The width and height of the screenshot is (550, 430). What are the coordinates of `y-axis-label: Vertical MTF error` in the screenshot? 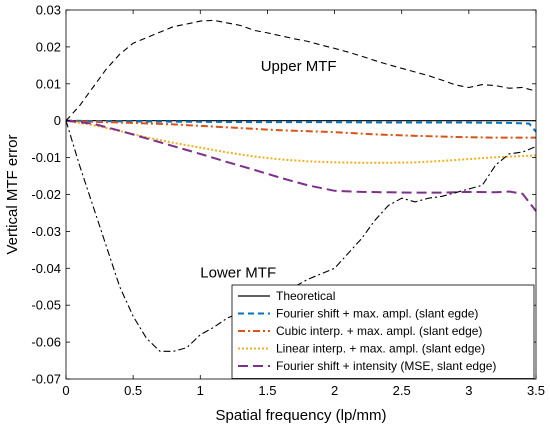 It's located at (12, 194).